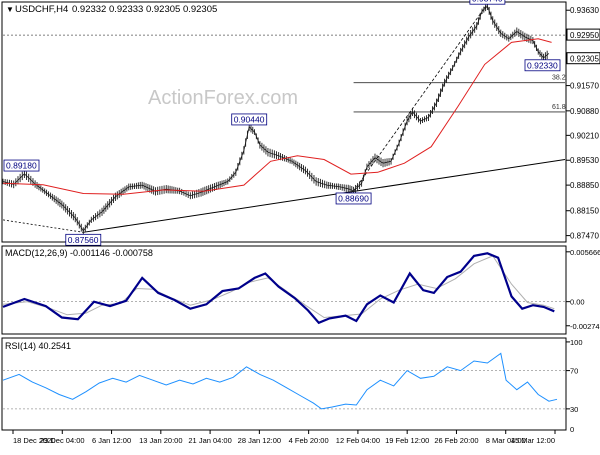 The width and height of the screenshot is (600, 455). Describe the element at coordinates (584, 211) in the screenshot. I see `price-tick-label: 0.88150` at that location.